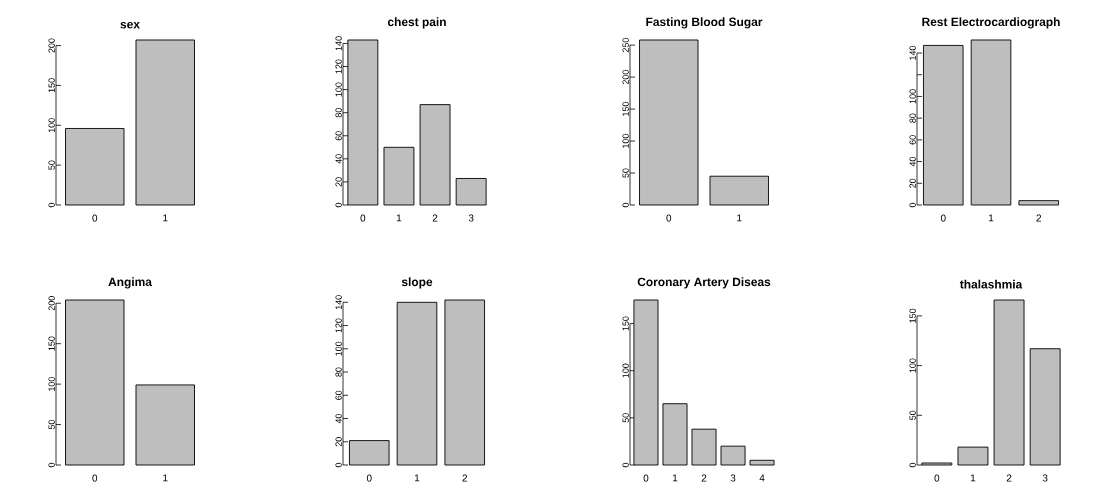 This screenshot has width=1106, height=491. I want to click on chart-title: slope, so click(417, 283).